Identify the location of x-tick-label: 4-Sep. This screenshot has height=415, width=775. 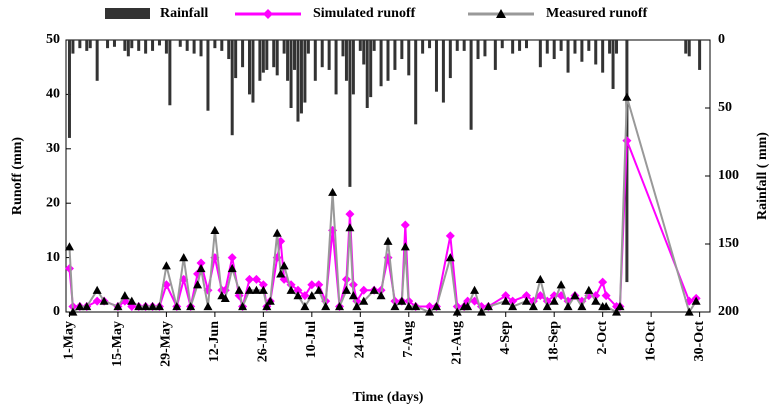
(505, 338).